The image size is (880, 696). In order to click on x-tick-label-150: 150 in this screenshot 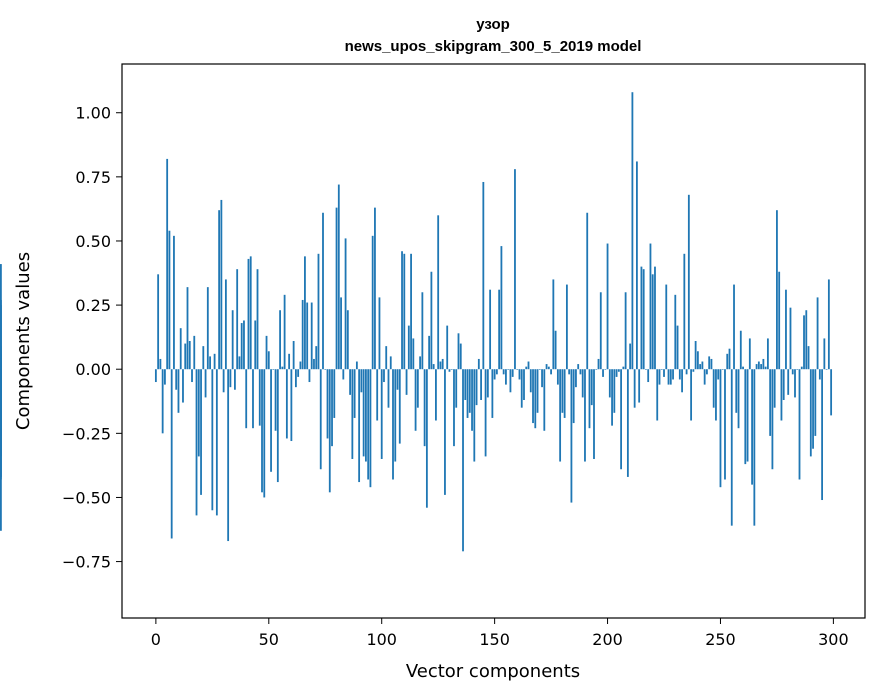, I will do `click(494, 639)`.